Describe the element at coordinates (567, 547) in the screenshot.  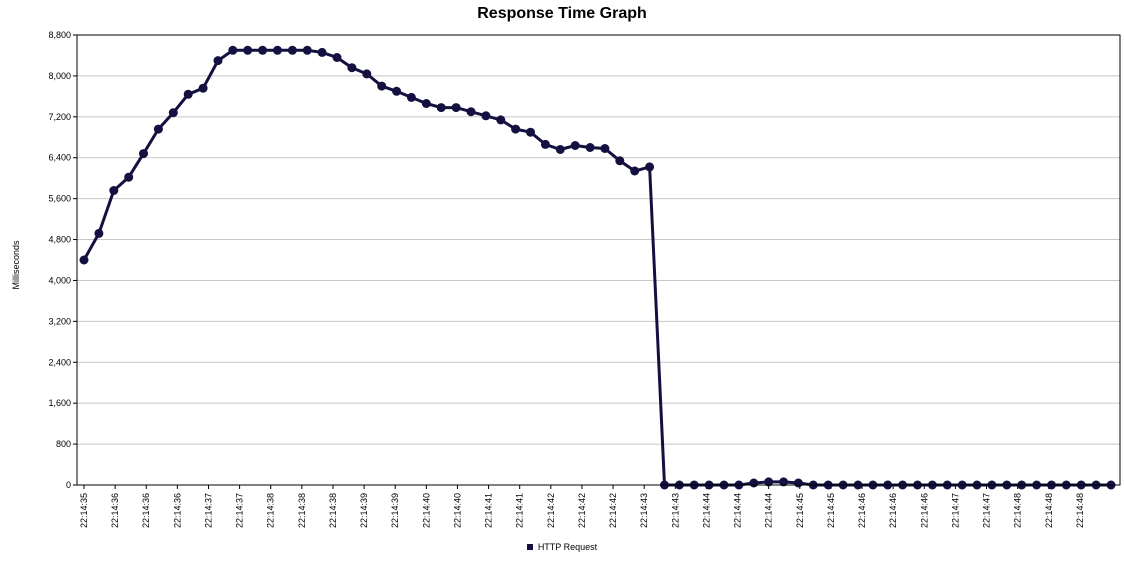
I see `legend-label: HTTP Request` at that location.